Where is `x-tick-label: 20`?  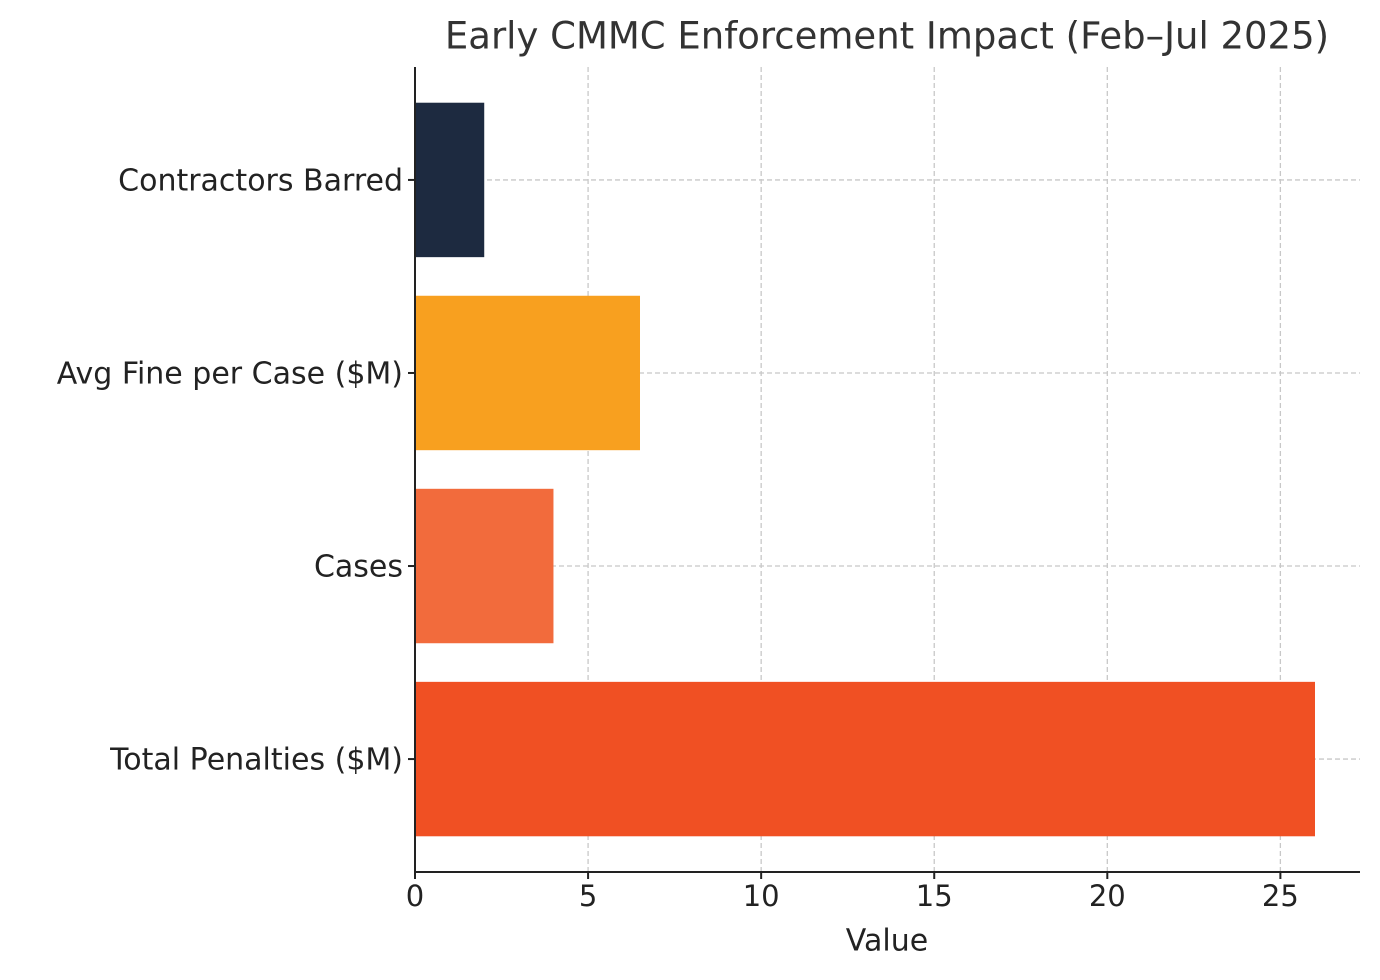 x-tick-label: 20 is located at coordinates (1107, 896).